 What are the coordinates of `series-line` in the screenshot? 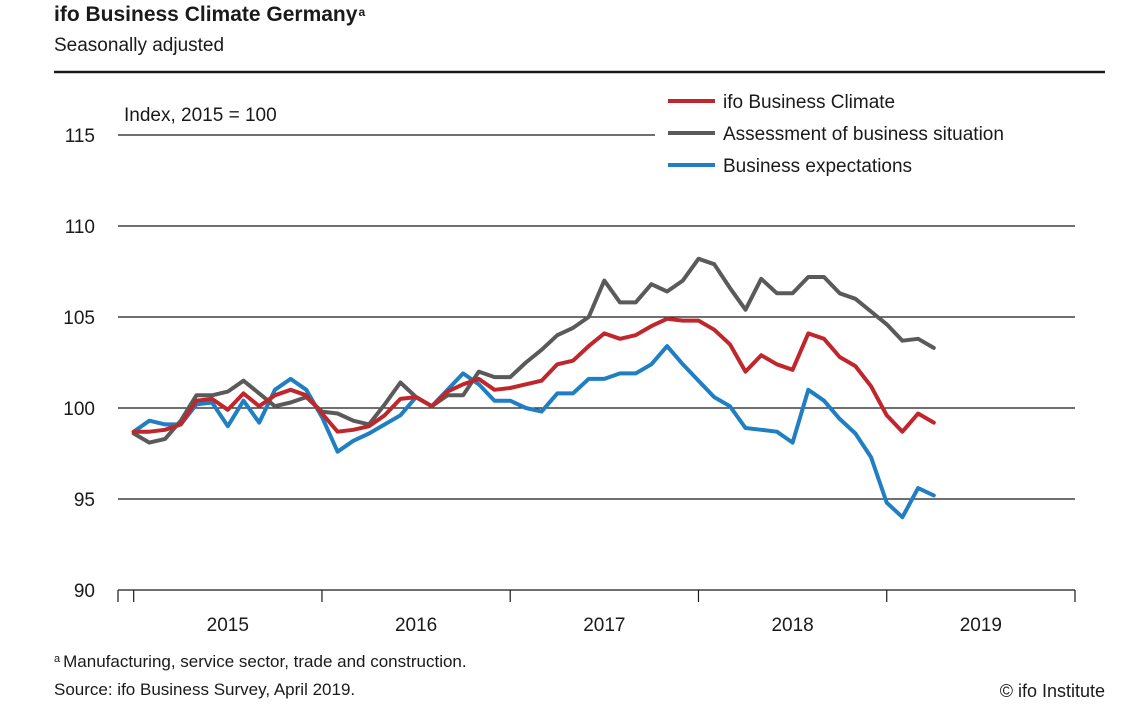 It's located at (533, 375).